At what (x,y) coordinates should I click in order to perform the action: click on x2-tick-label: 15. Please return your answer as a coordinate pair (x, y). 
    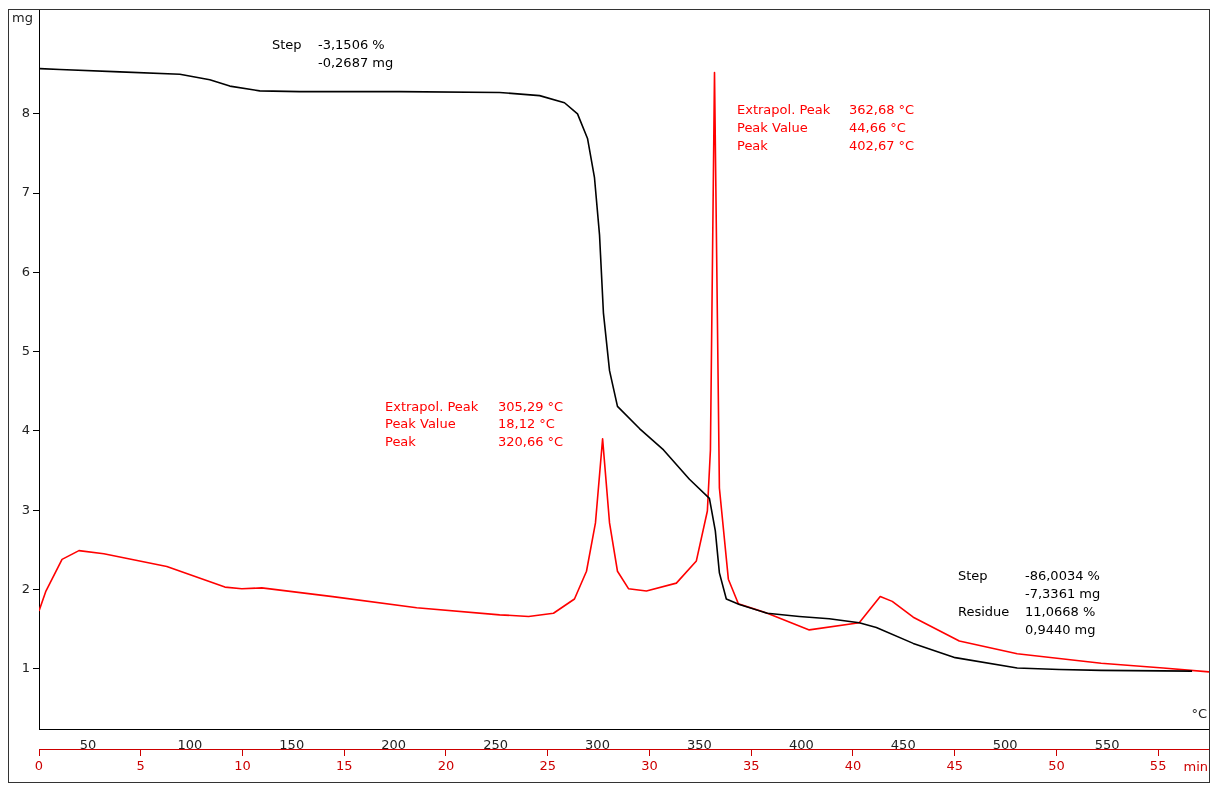
    Looking at the image, I should click on (344, 766).